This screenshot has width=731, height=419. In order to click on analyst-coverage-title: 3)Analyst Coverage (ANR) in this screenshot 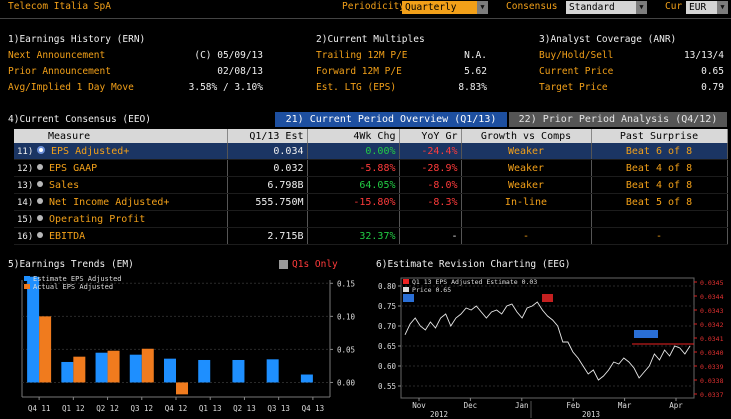, I will do `click(608, 39)`.